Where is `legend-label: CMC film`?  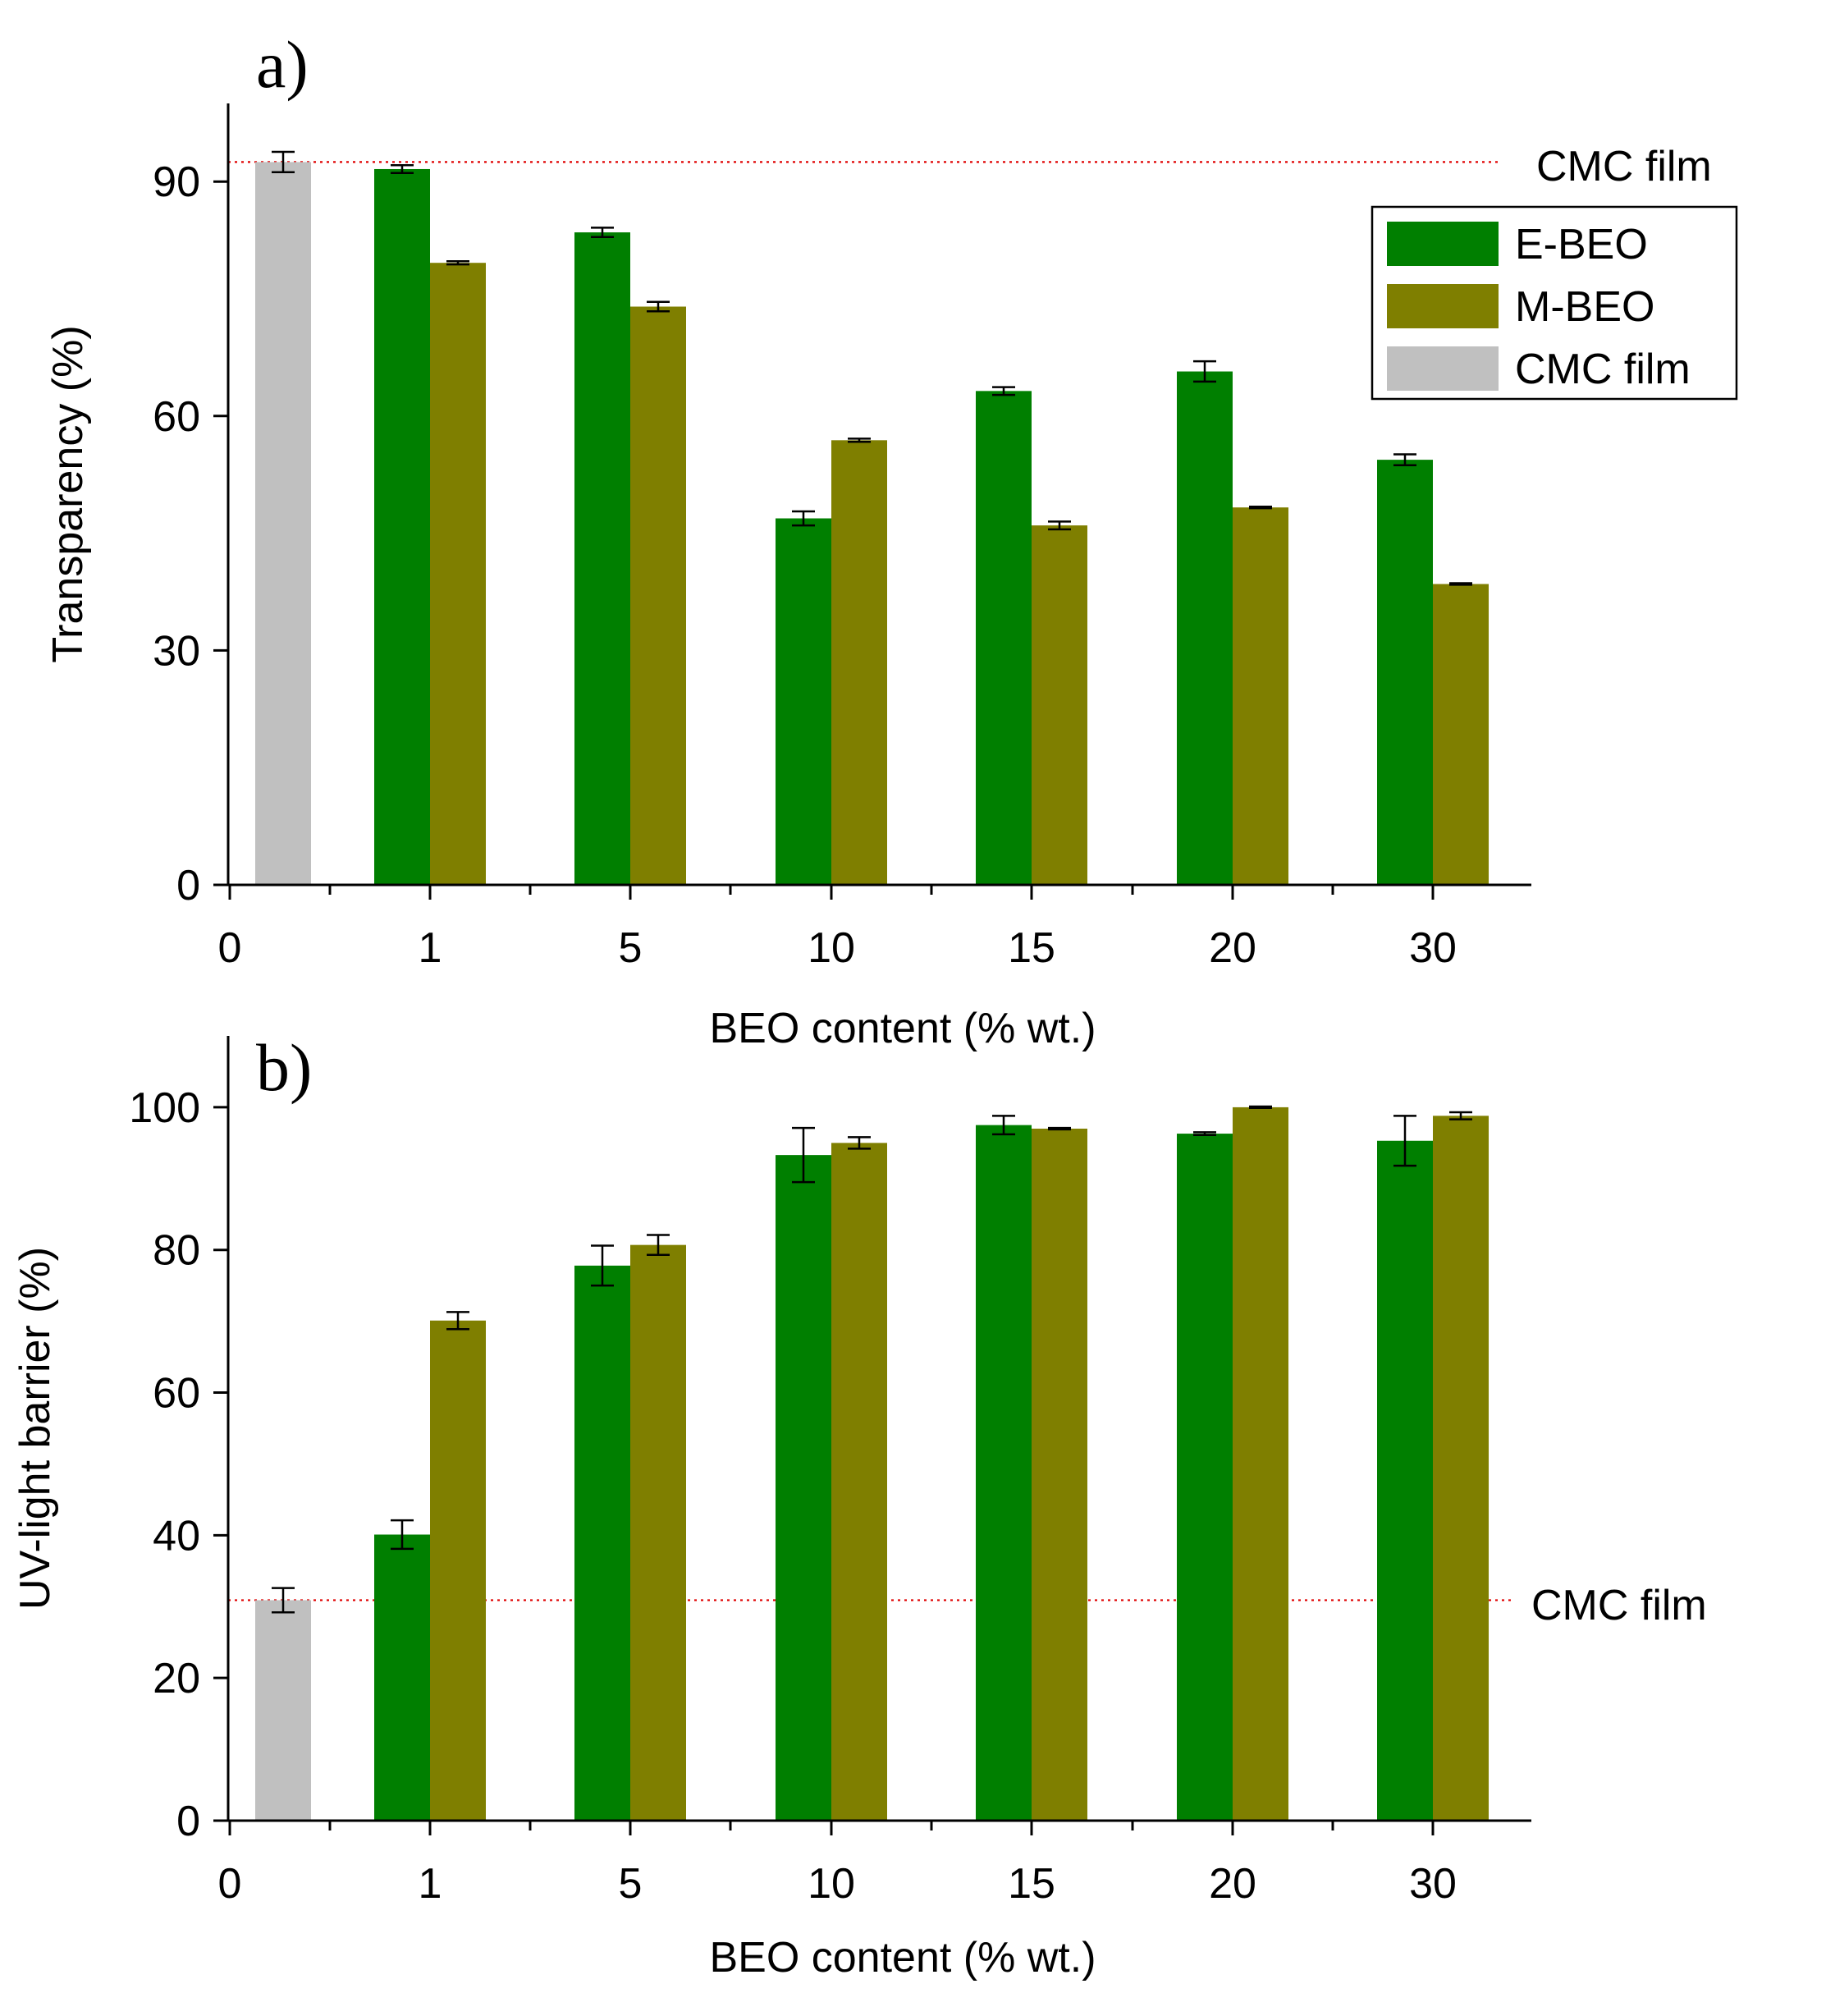 legend-label: CMC film is located at coordinates (1603, 369).